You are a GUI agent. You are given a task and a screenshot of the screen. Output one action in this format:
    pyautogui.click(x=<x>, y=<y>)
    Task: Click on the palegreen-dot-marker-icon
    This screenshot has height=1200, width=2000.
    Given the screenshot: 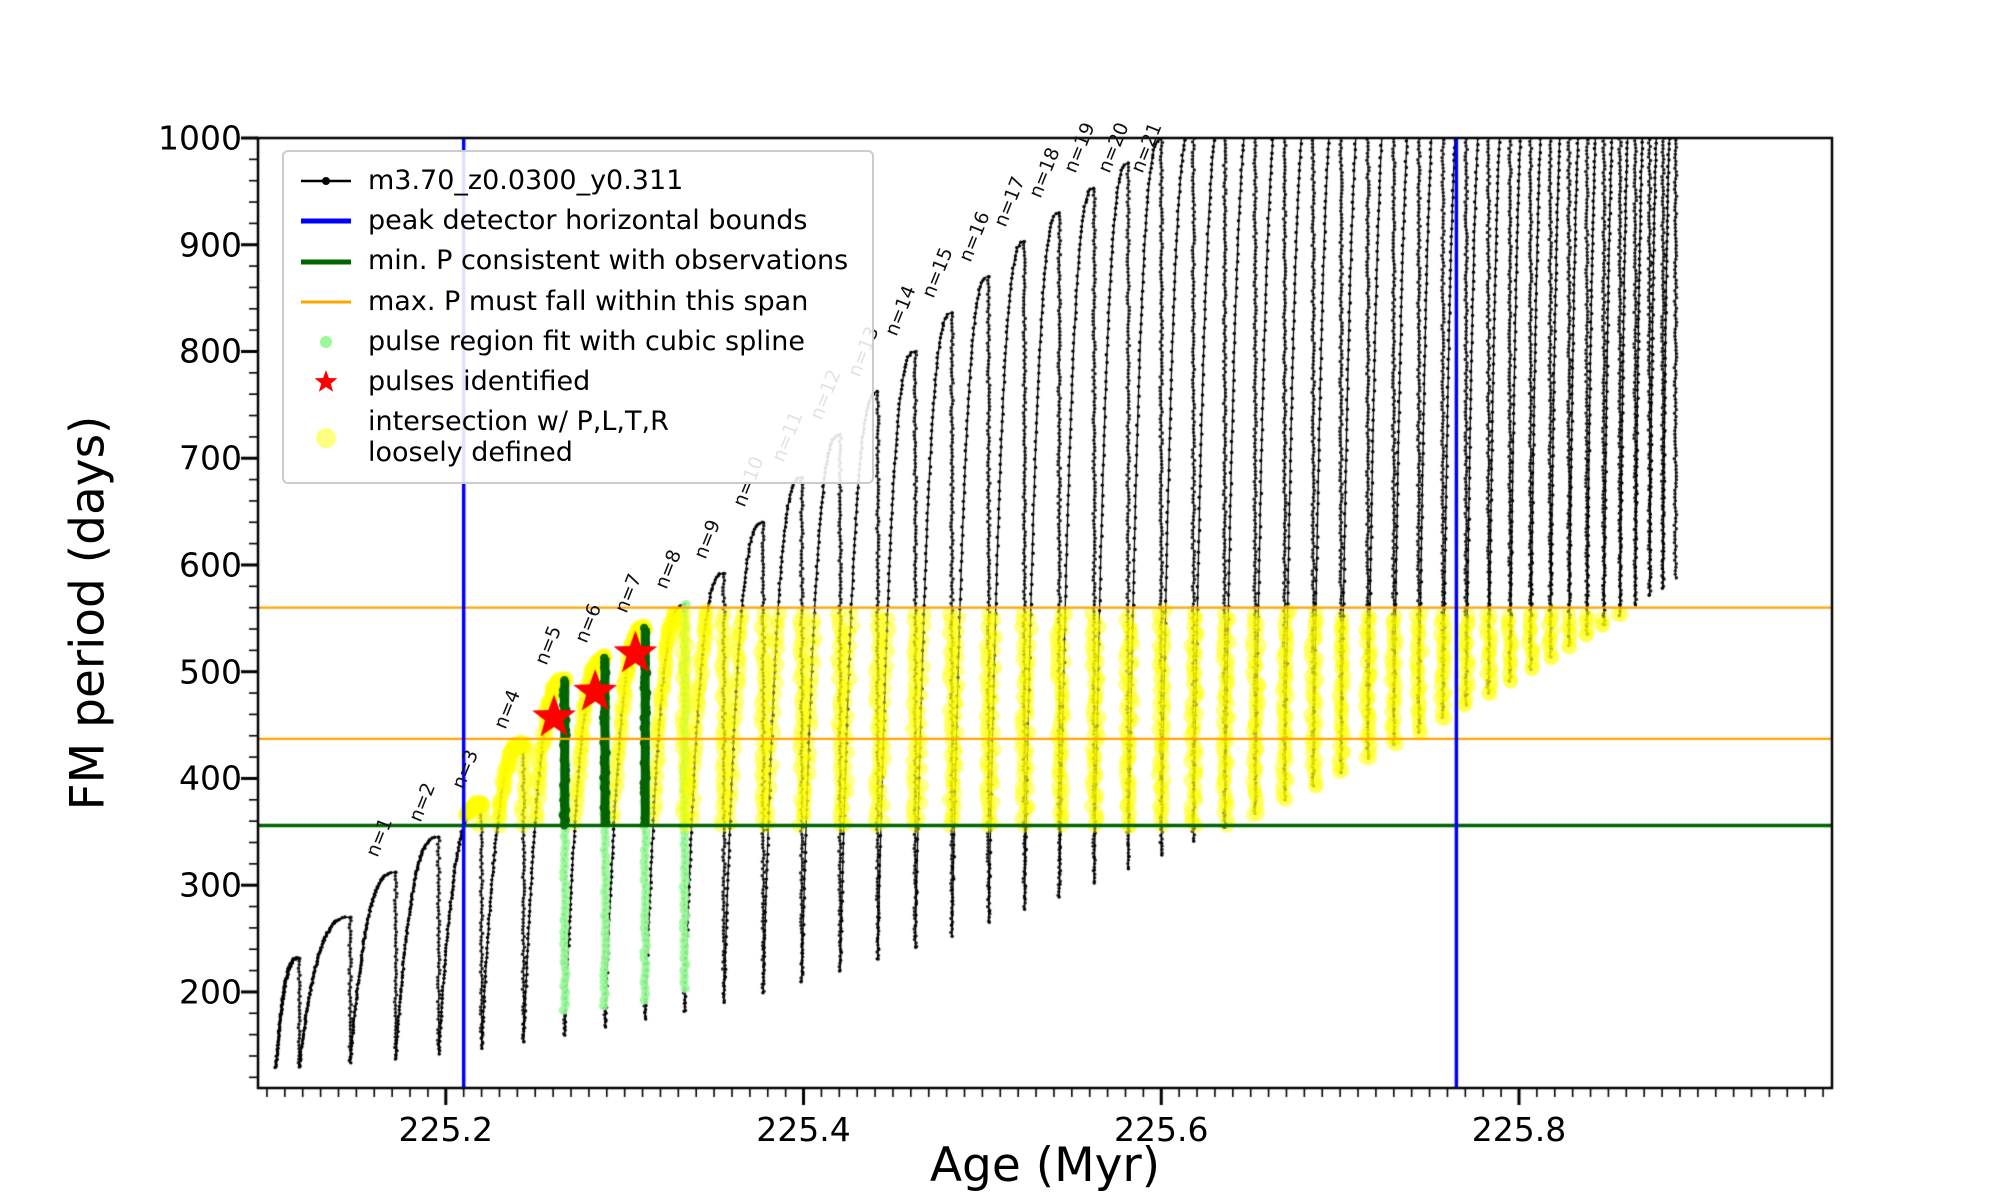 What is the action you would take?
    pyautogui.click(x=326, y=342)
    